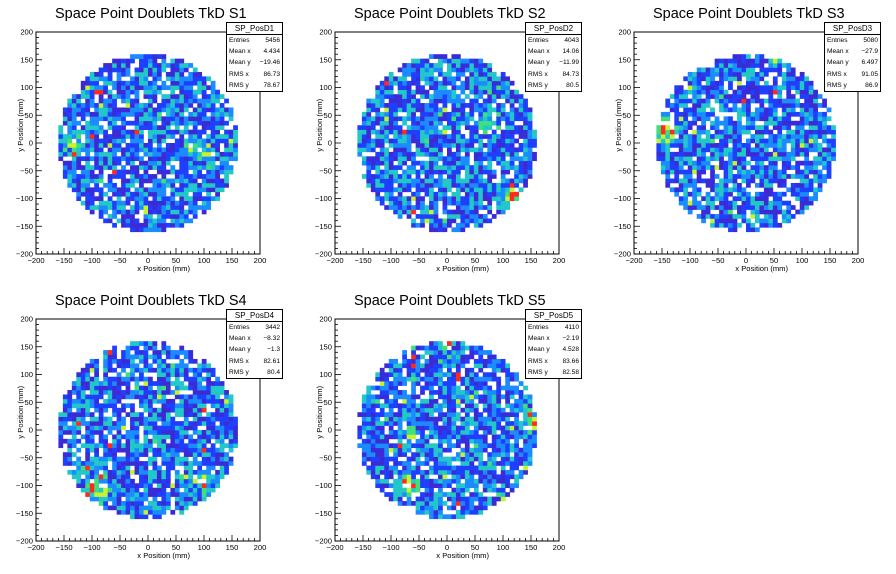 The image size is (896, 574). I want to click on x-tick-label: 150, so click(232, 260).